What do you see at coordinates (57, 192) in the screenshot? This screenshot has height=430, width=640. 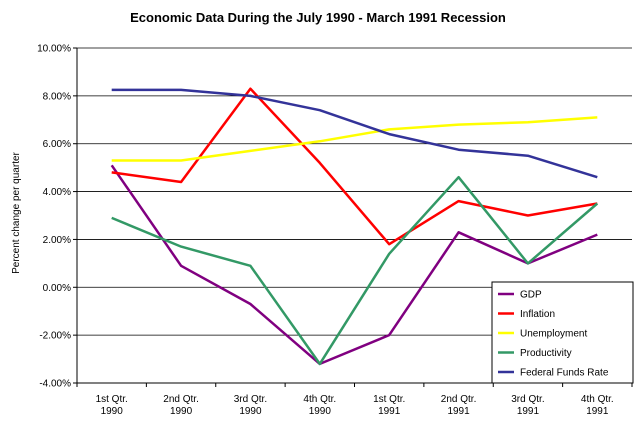 I see `y-tick-label: 4.00%` at bounding box center [57, 192].